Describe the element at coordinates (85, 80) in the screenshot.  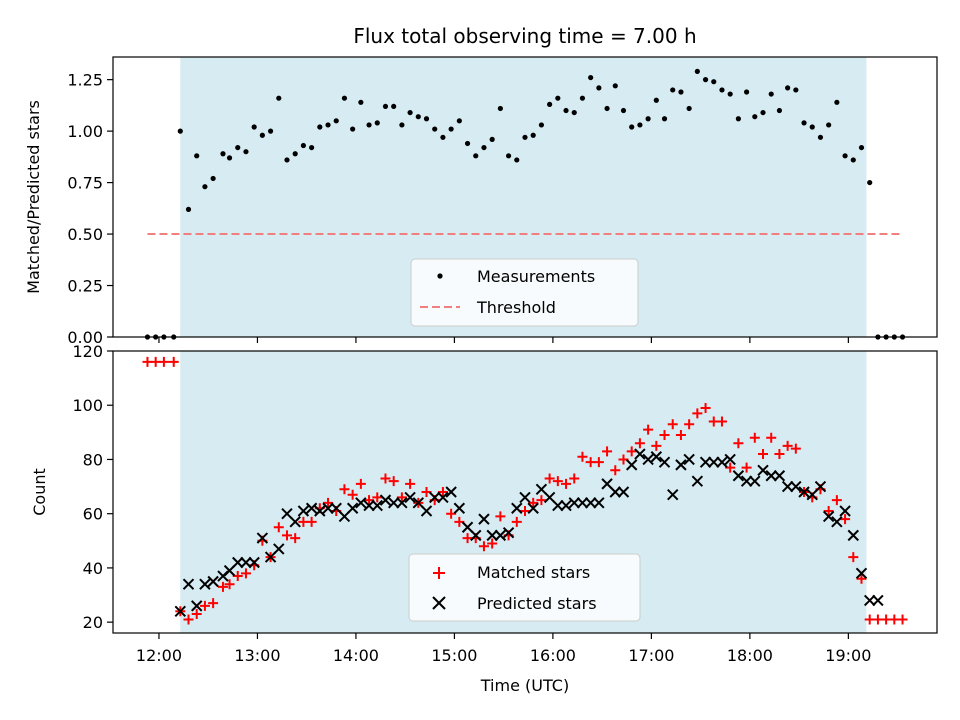
I see `top-ytick-label: 1.25` at that location.